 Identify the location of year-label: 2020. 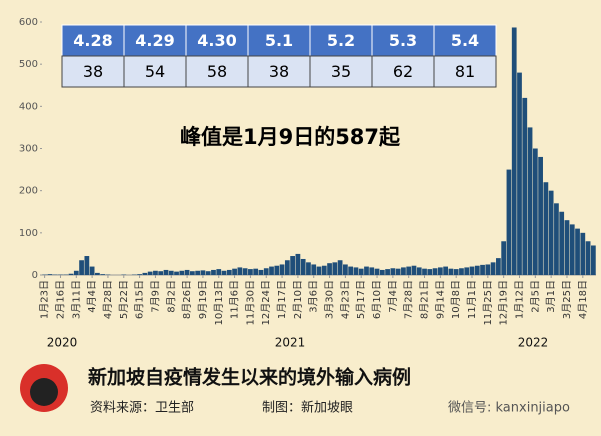
(62, 343).